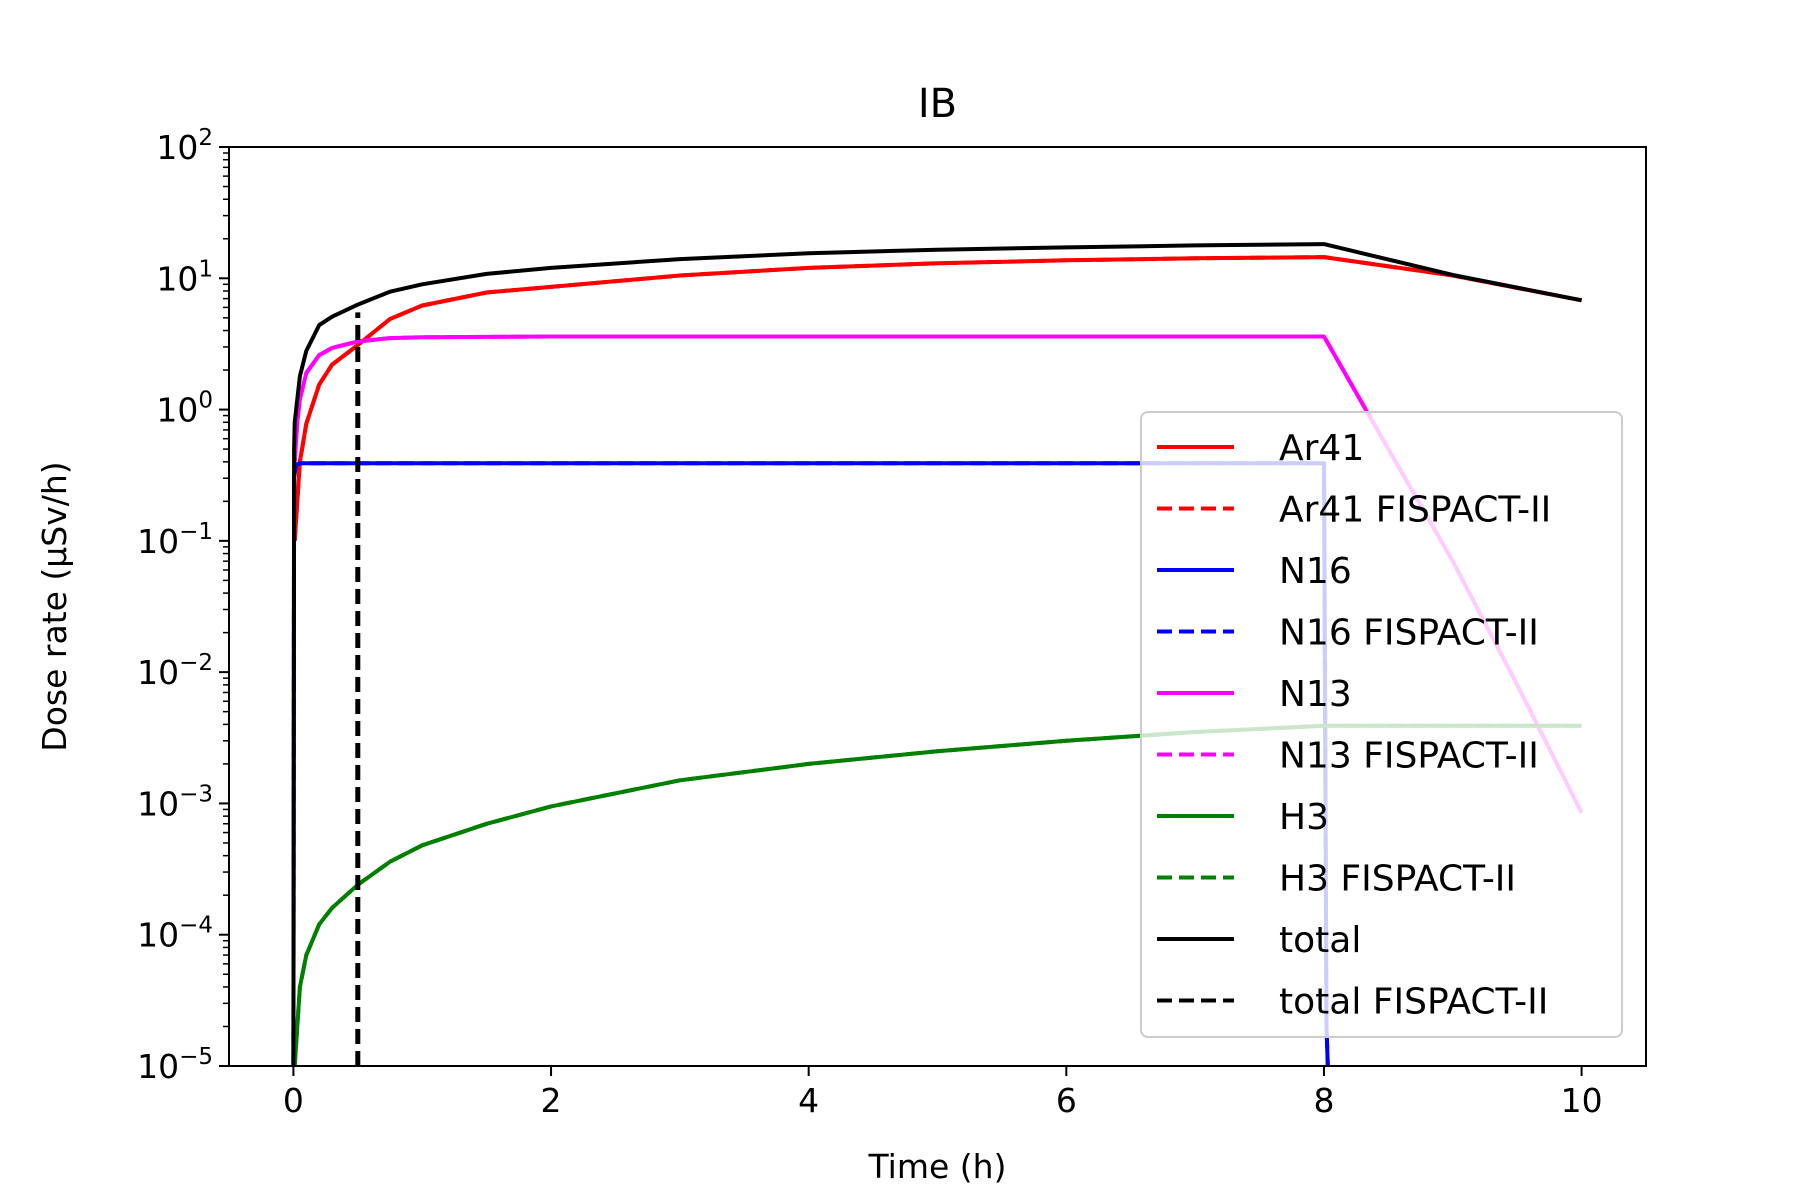 The image size is (1800, 1200). I want to click on y-tick-label: 10², so click(184, 146).